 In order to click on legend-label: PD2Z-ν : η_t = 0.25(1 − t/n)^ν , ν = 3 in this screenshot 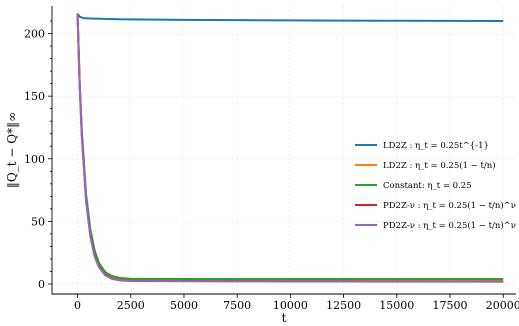, I will do `click(451, 225)`.